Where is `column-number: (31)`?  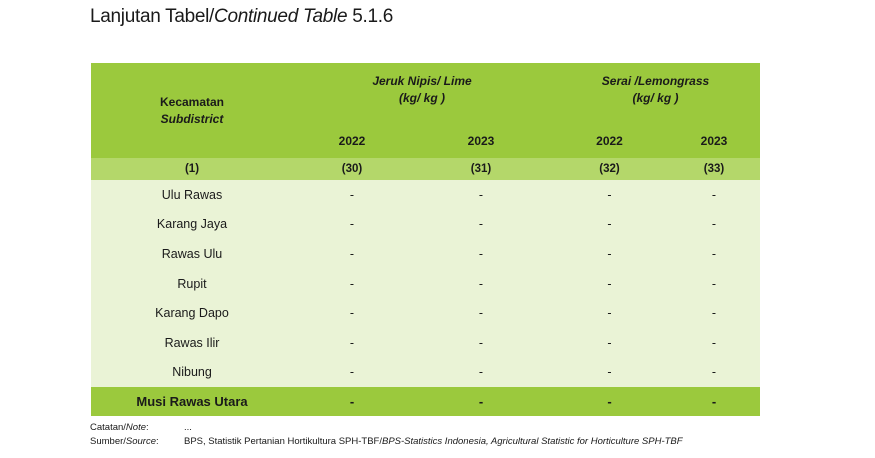 column-number: (31) is located at coordinates (481, 169).